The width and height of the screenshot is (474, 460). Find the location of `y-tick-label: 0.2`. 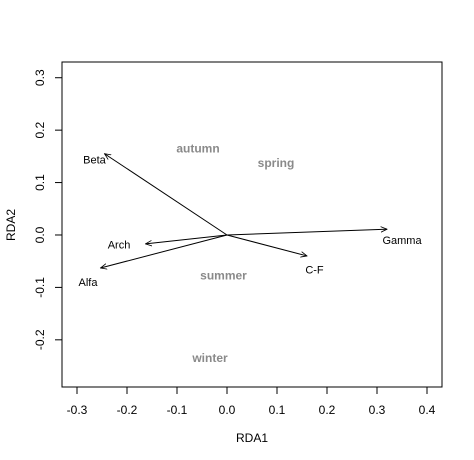

y-tick-label: 0.2 is located at coordinates (40, 129).